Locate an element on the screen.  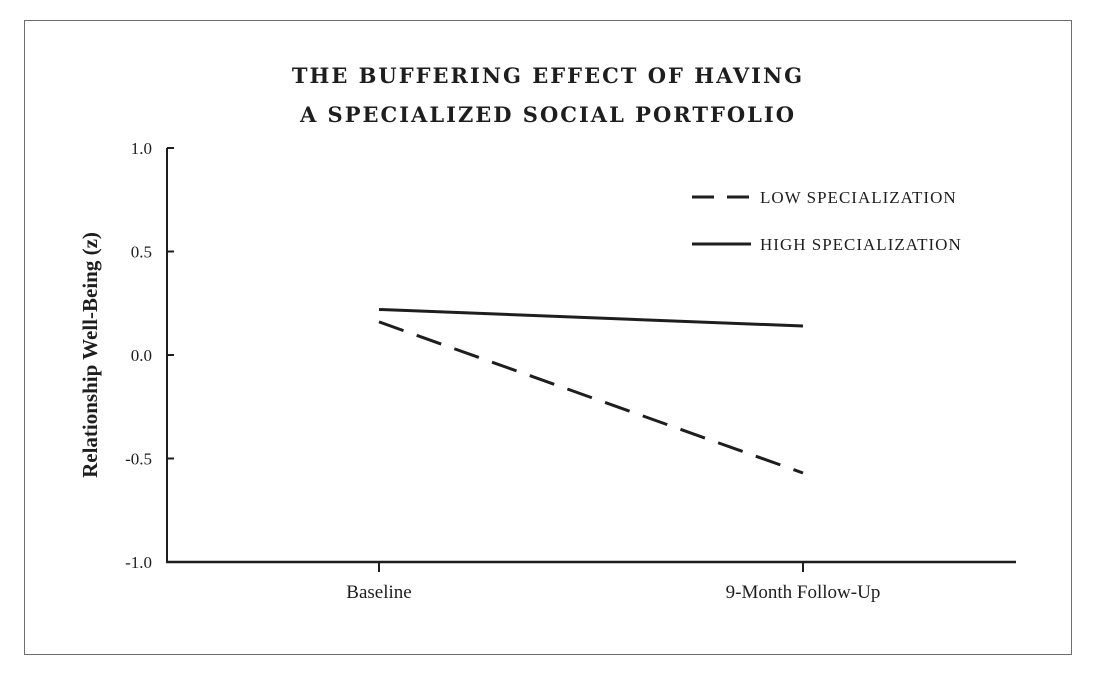
y-tick-label: 0.0 is located at coordinates (141, 355).